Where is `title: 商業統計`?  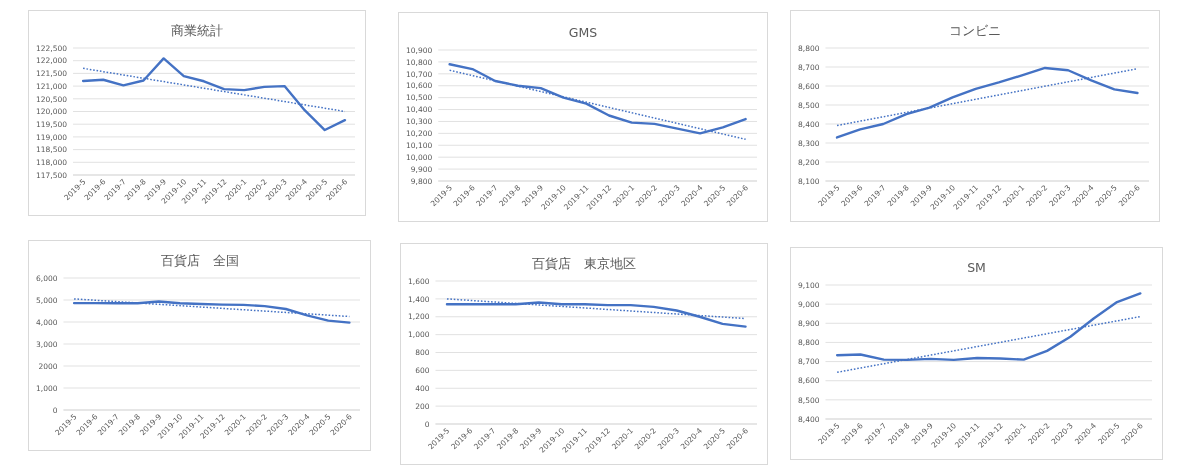
title: 商業統計 is located at coordinates (197, 30).